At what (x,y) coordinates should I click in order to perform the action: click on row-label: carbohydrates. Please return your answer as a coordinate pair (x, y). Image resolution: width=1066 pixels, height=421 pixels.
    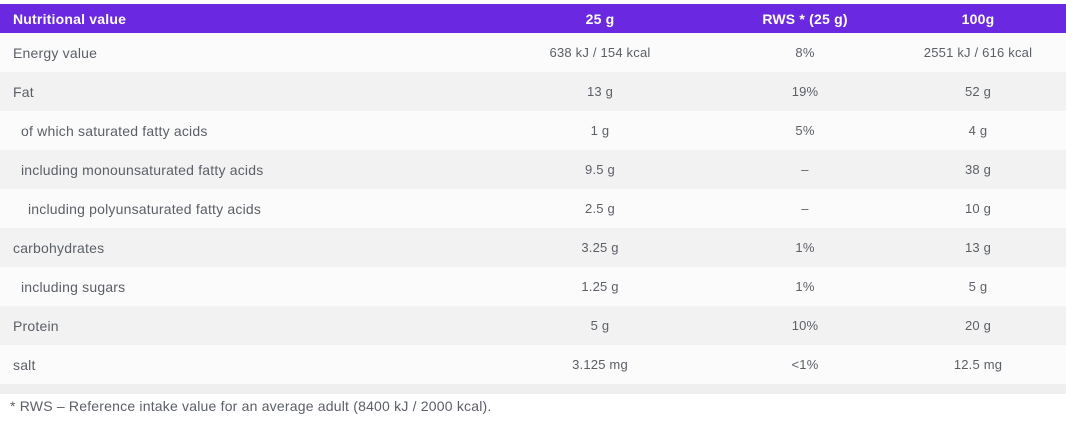
    Looking at the image, I should click on (59, 247).